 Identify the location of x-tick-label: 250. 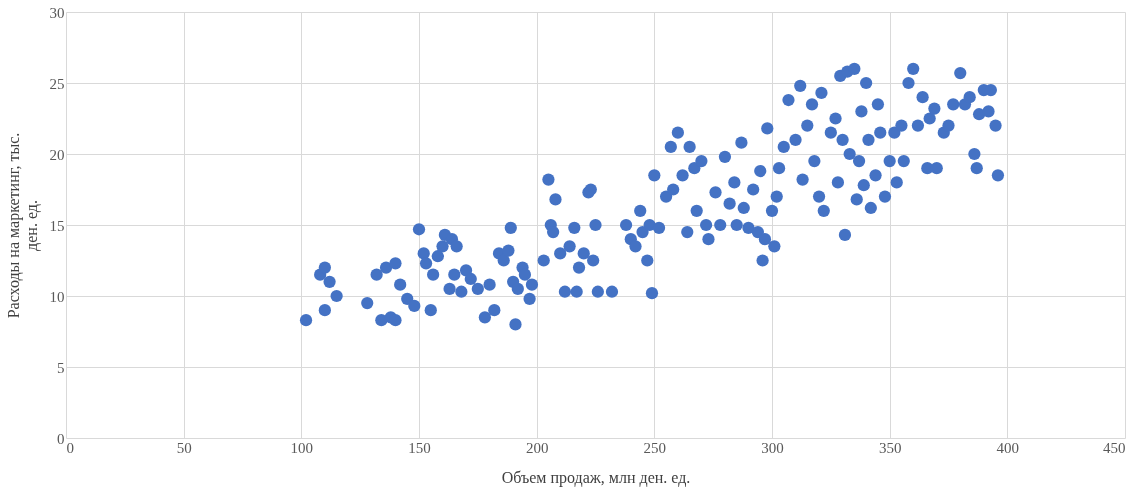
(655, 447).